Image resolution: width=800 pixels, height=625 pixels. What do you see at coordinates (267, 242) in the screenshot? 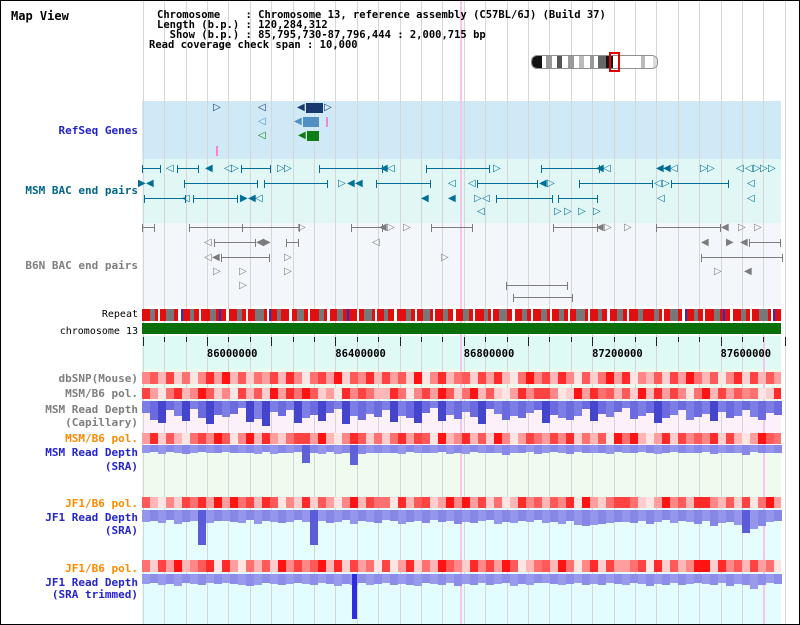
I see `b6n-bac-arrow: ▶` at bounding box center [267, 242].